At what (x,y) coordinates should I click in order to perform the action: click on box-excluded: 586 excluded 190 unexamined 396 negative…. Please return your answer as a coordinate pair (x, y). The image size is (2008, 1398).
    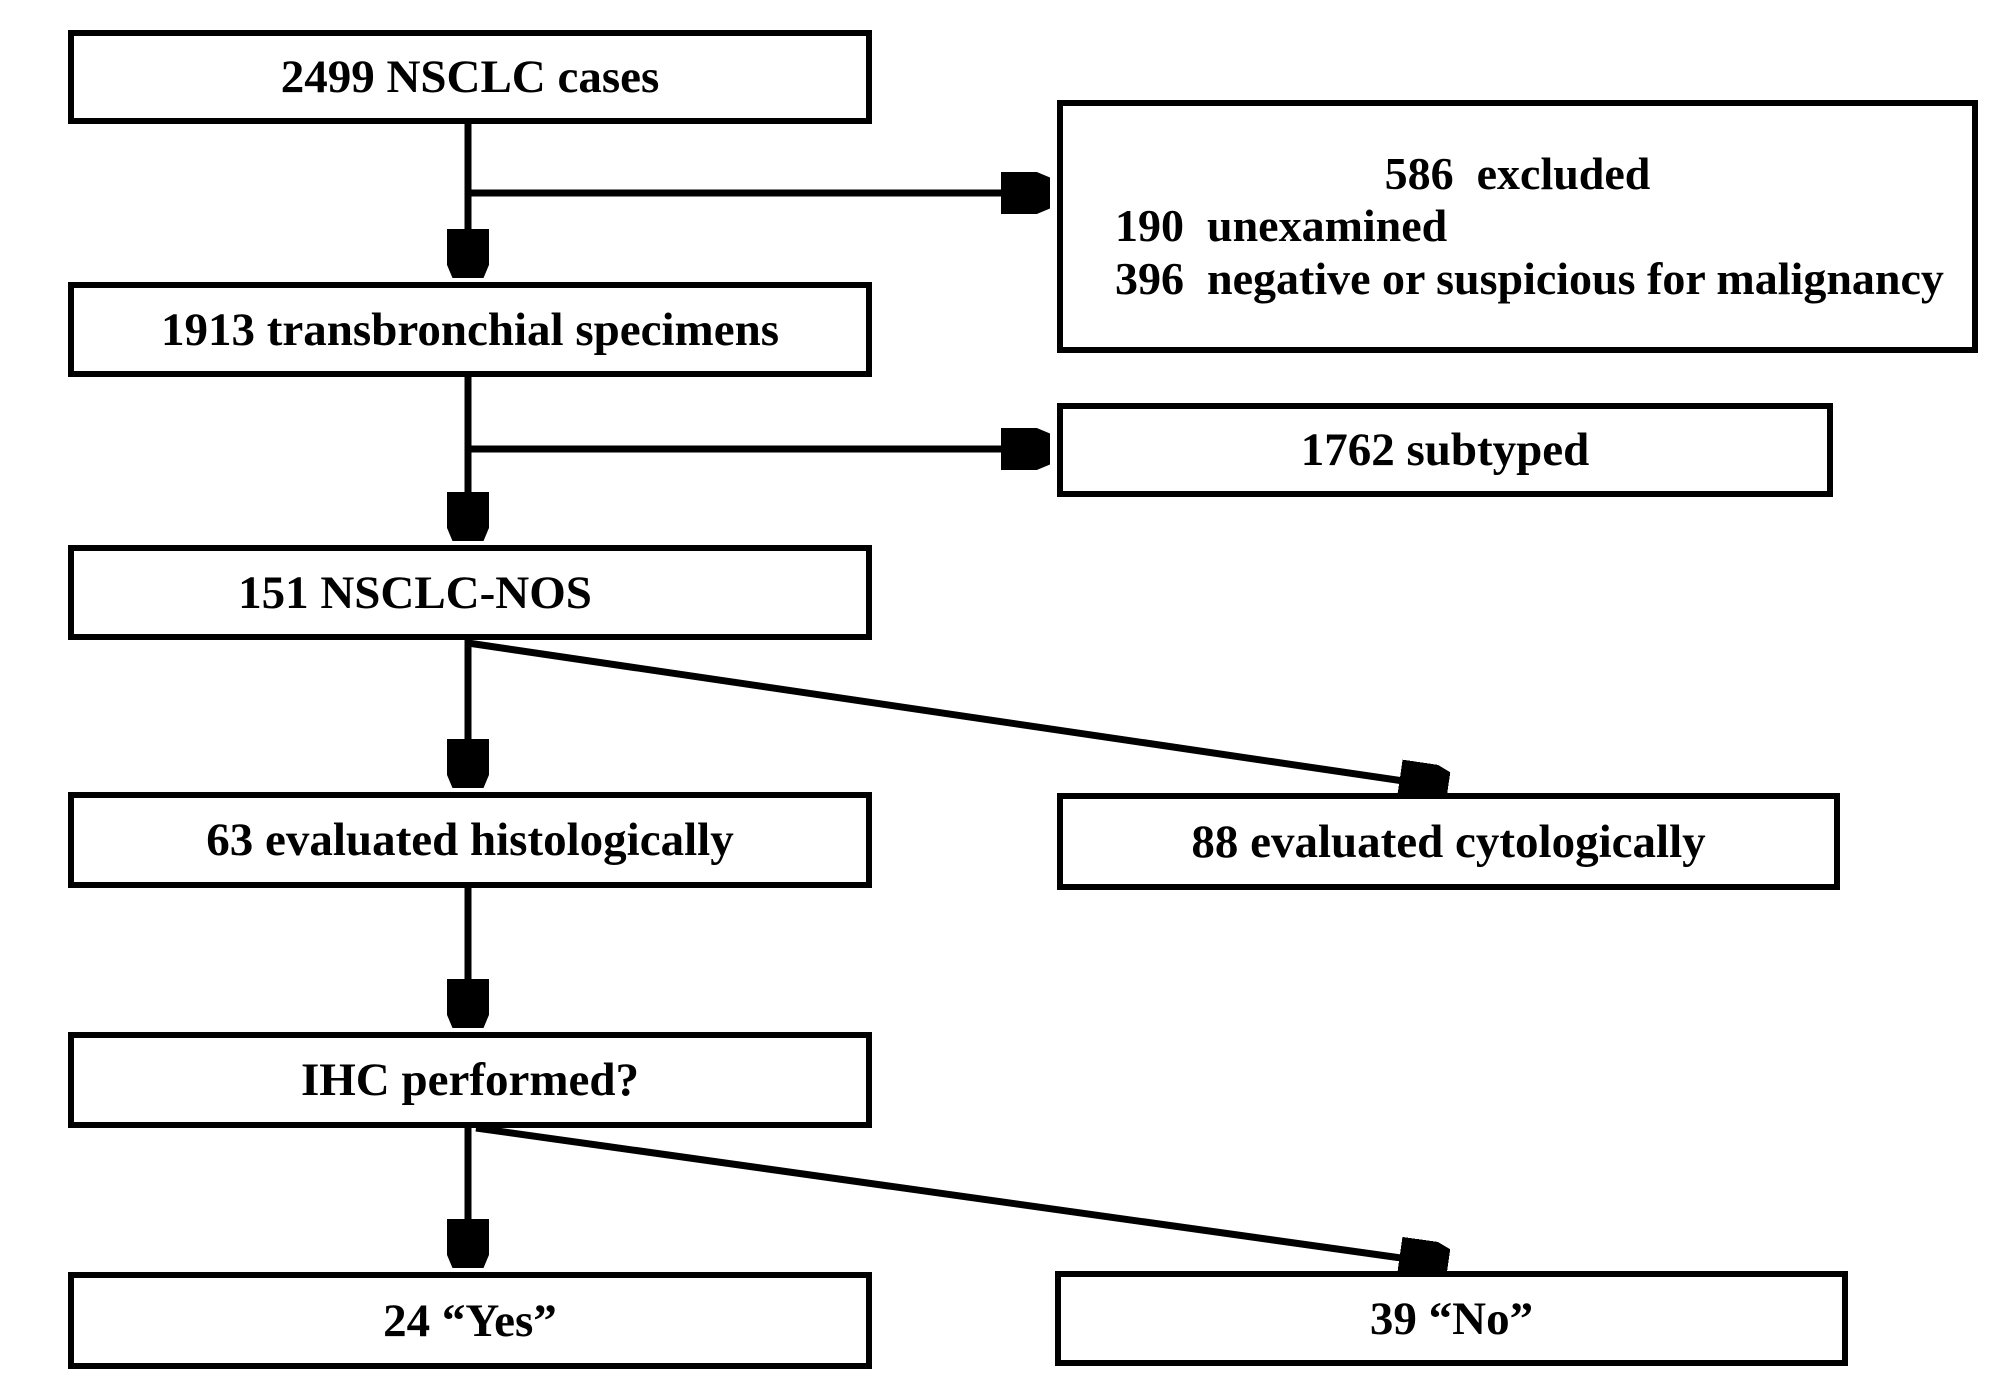
    Looking at the image, I should click on (1517, 226).